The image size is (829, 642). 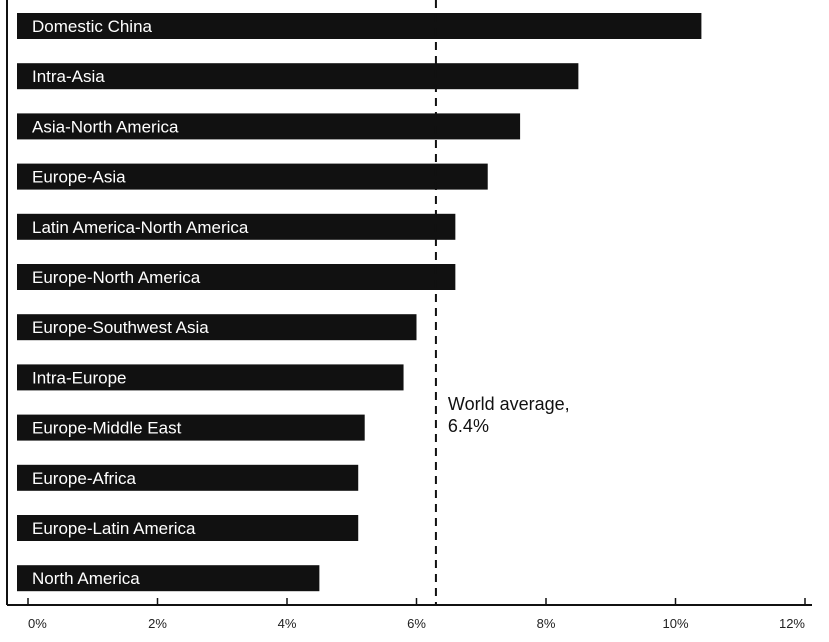 What do you see at coordinates (509, 404) in the screenshot?
I see `world-average-label: World average,` at bounding box center [509, 404].